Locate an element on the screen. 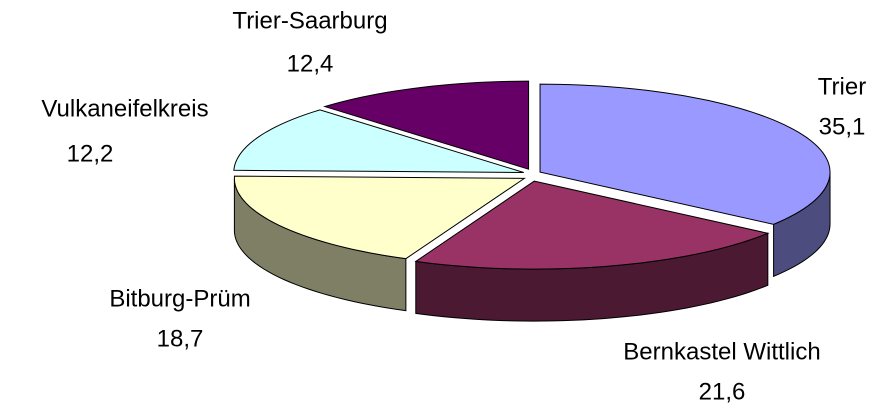 The width and height of the screenshot is (882, 410). value-label: 35,1 is located at coordinates (842, 126).